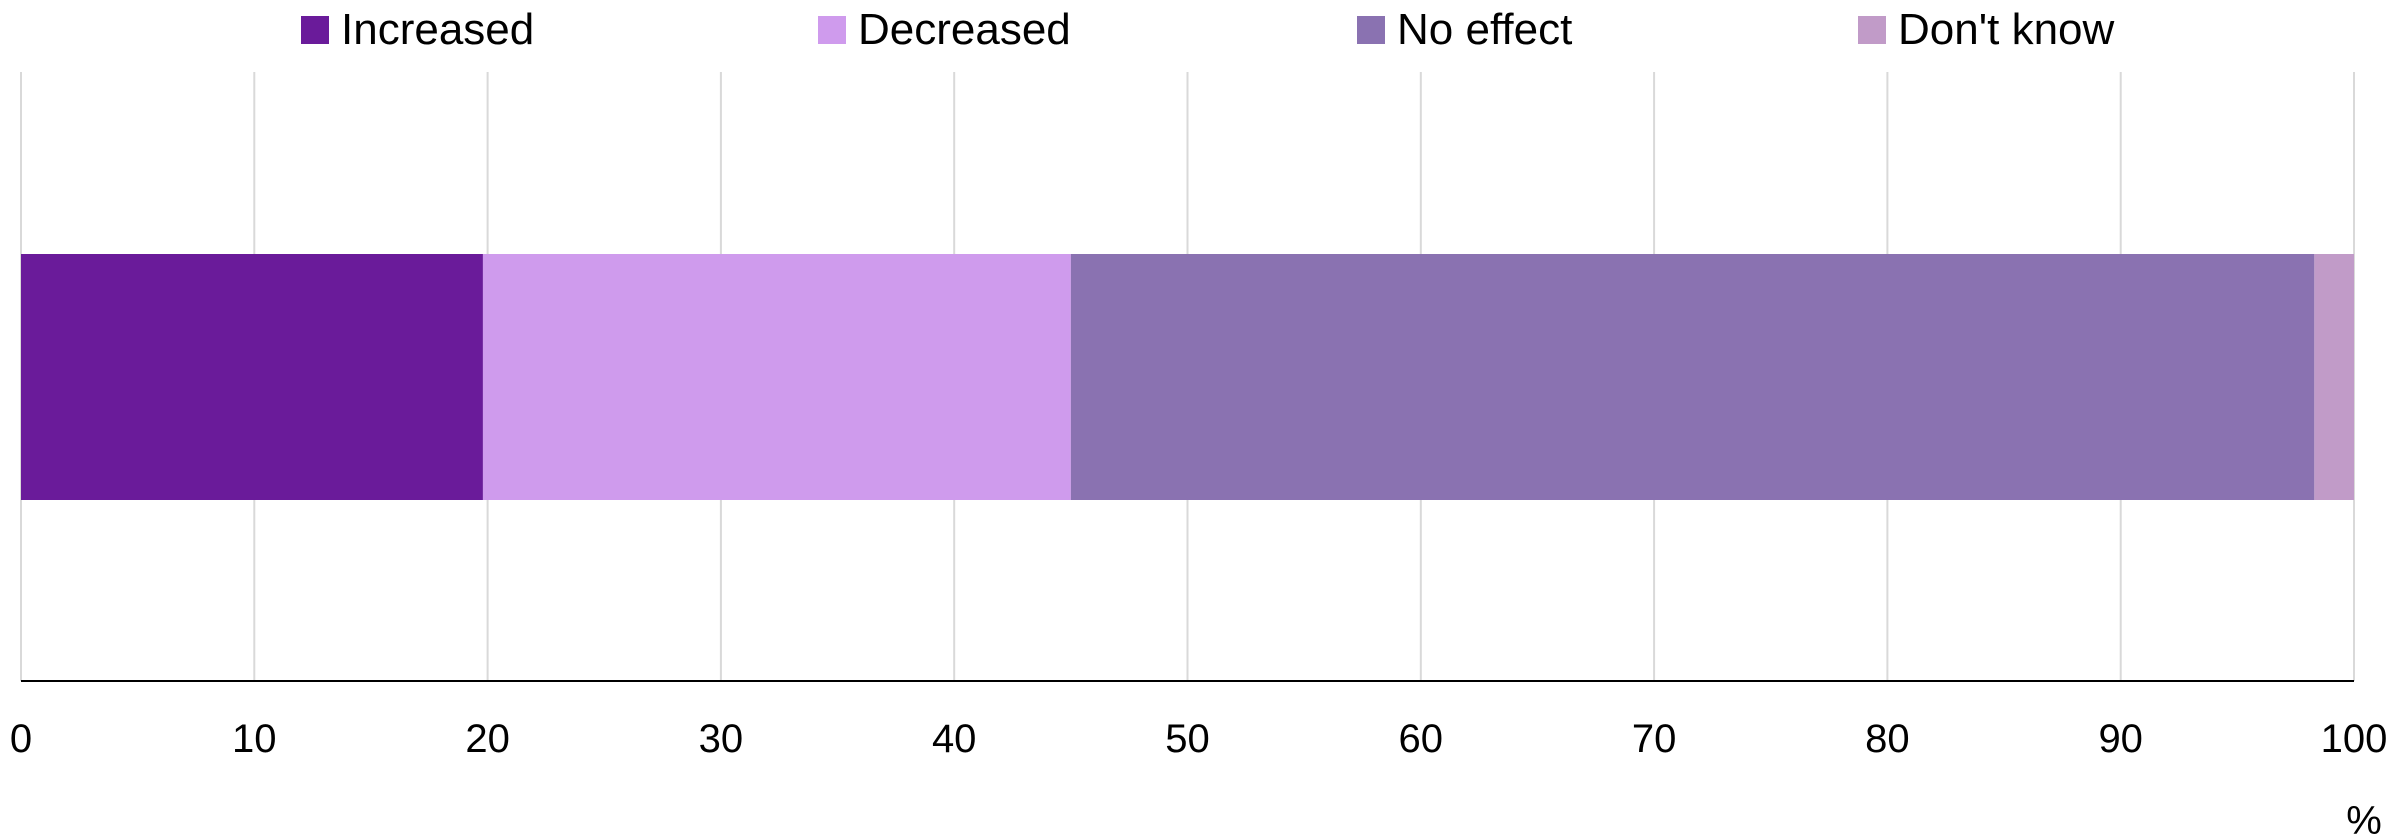 This screenshot has width=2399, height=836. Describe the element at coordinates (21, 739) in the screenshot. I see `x-tick-label: 0` at that location.